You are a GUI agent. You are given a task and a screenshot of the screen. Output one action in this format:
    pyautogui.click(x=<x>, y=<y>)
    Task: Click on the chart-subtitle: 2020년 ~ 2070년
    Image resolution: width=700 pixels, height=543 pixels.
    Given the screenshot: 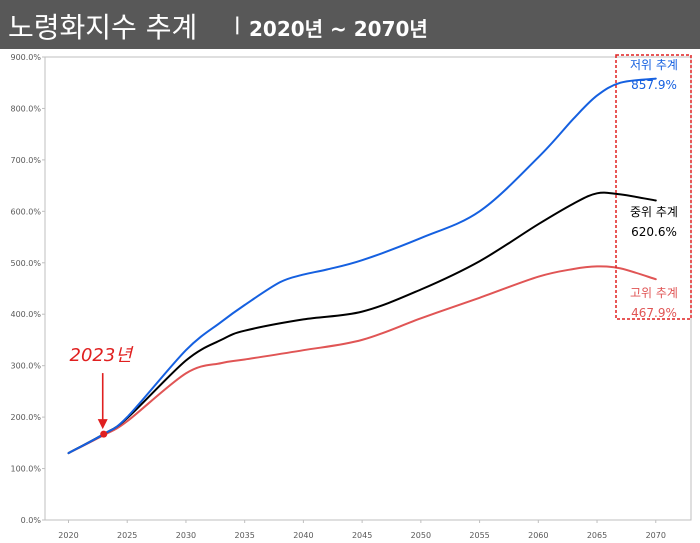 What is the action you would take?
    pyautogui.click(x=338, y=29)
    